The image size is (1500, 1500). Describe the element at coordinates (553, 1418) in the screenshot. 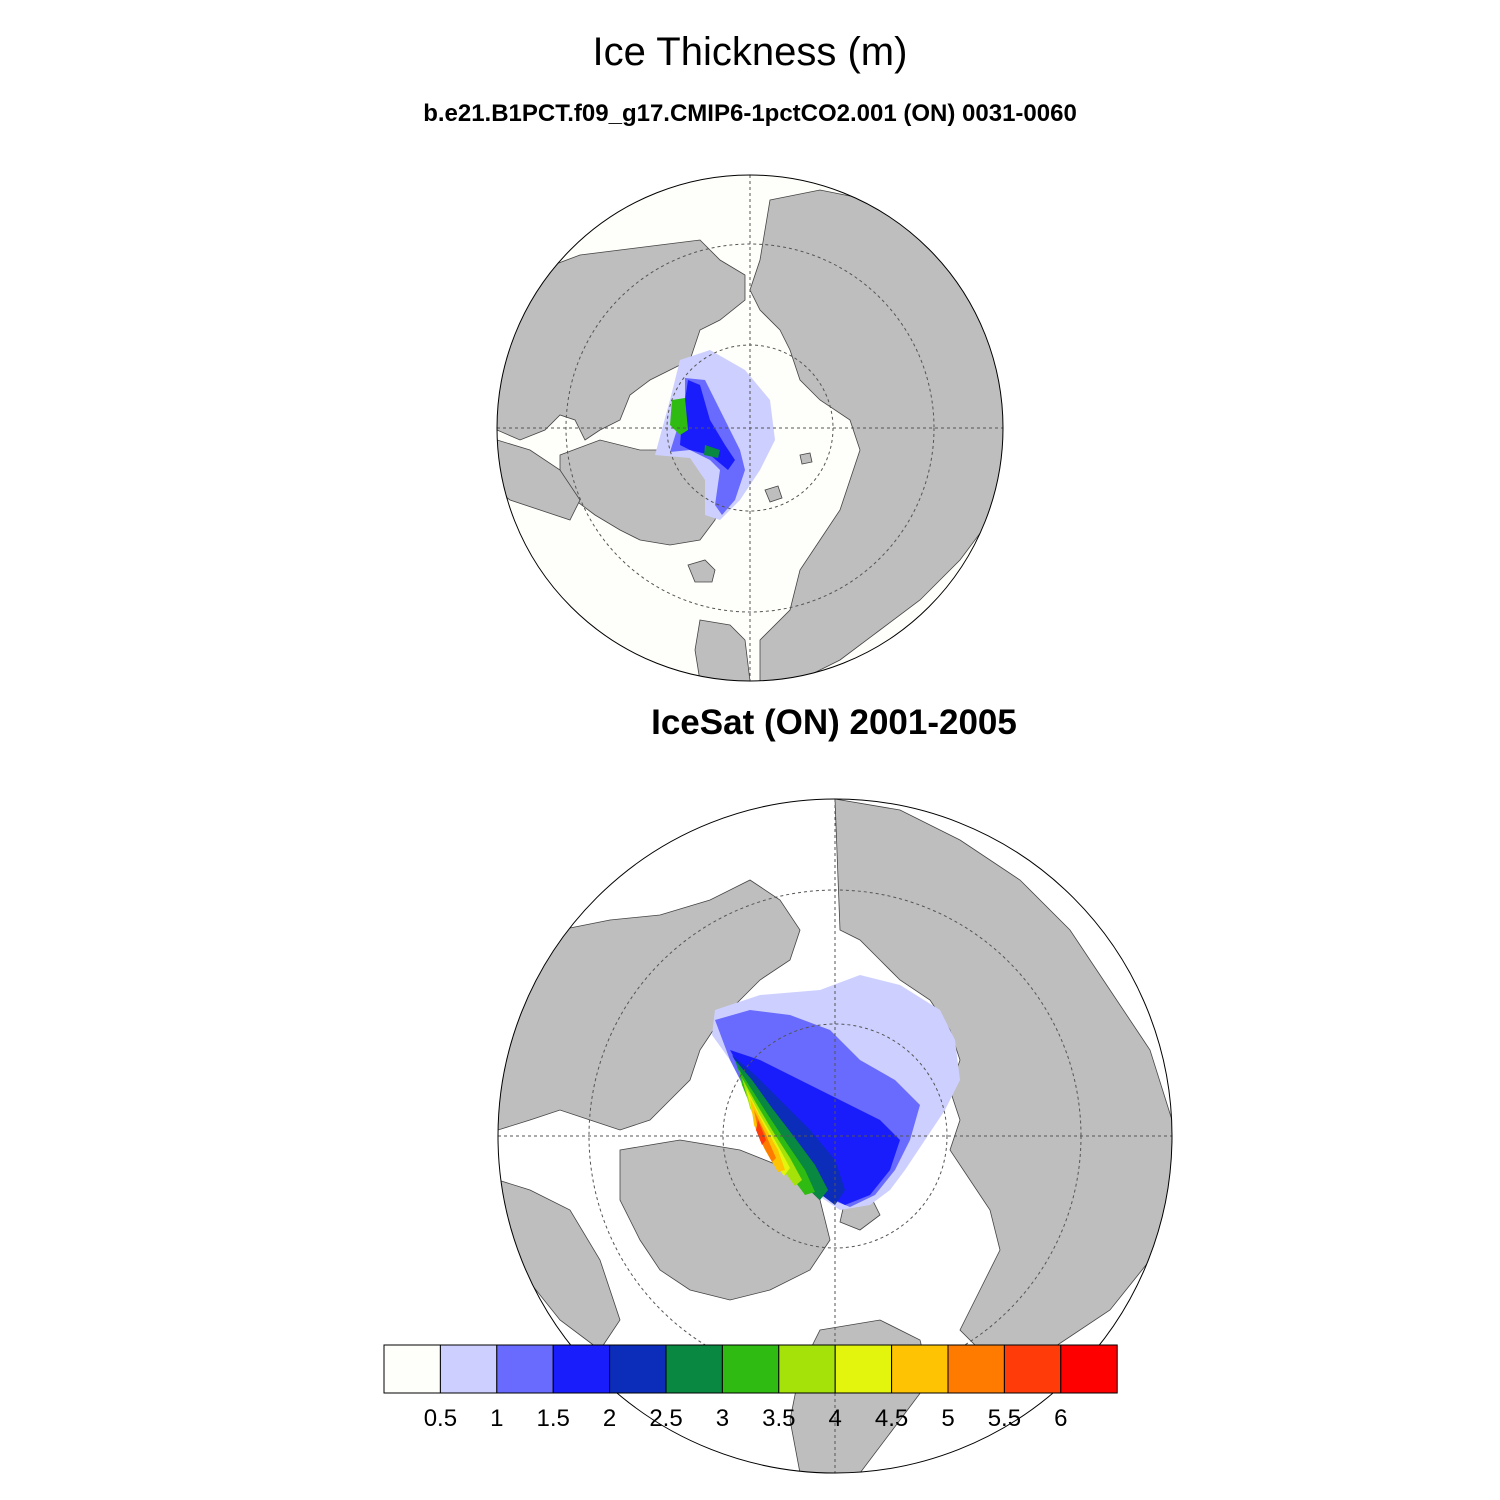

I see `colorbar-tick-label: 1.5` at that location.